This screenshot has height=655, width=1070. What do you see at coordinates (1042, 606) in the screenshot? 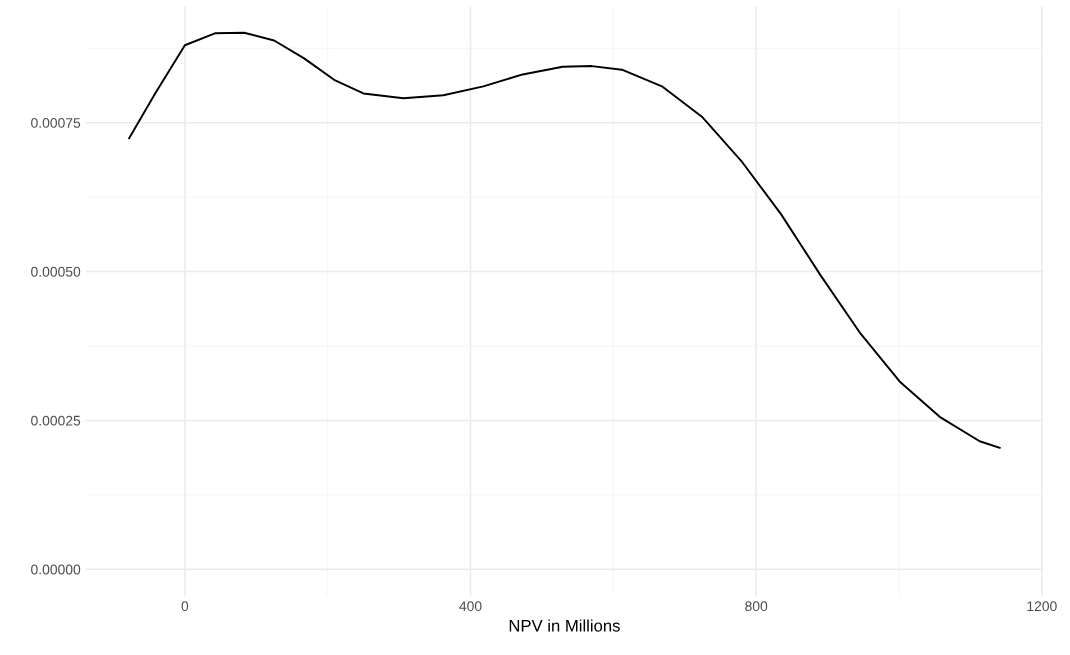
I see `x-tick-label: 1200` at bounding box center [1042, 606].